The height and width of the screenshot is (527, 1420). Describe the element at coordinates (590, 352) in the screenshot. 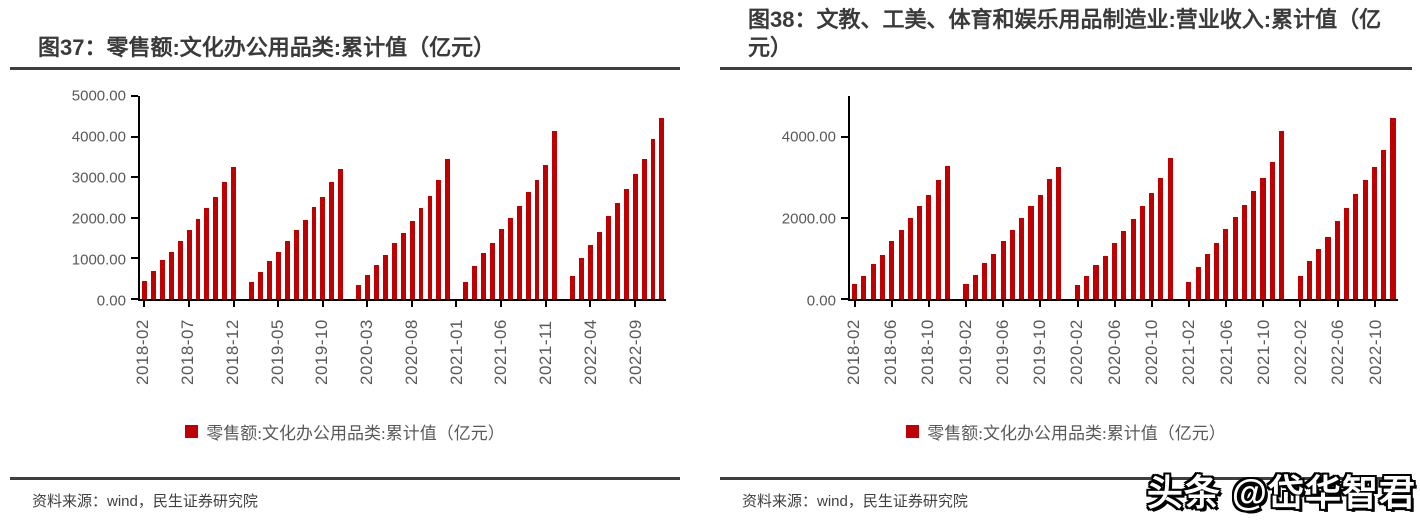

I see `x-axis-tick-label: 2022-04` at that location.